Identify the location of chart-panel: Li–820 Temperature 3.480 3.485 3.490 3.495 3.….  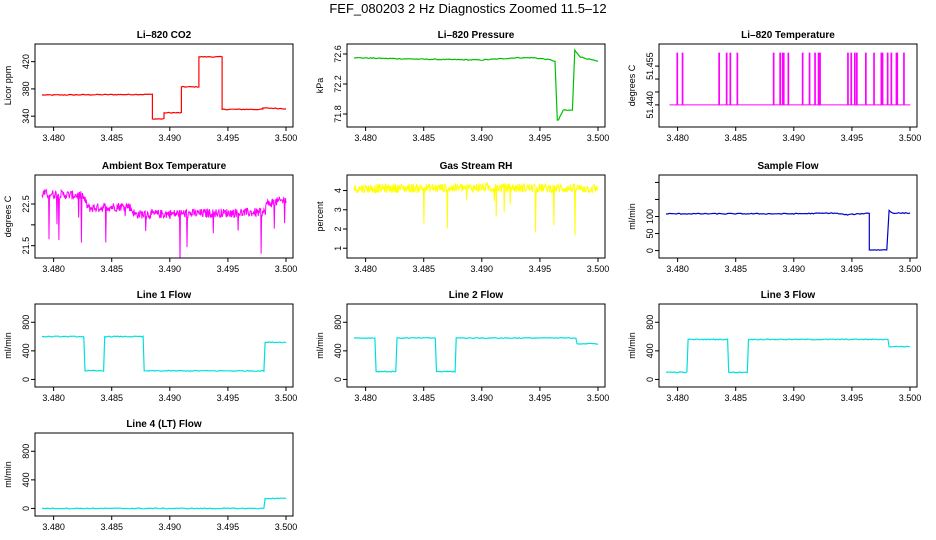
(774, 86).